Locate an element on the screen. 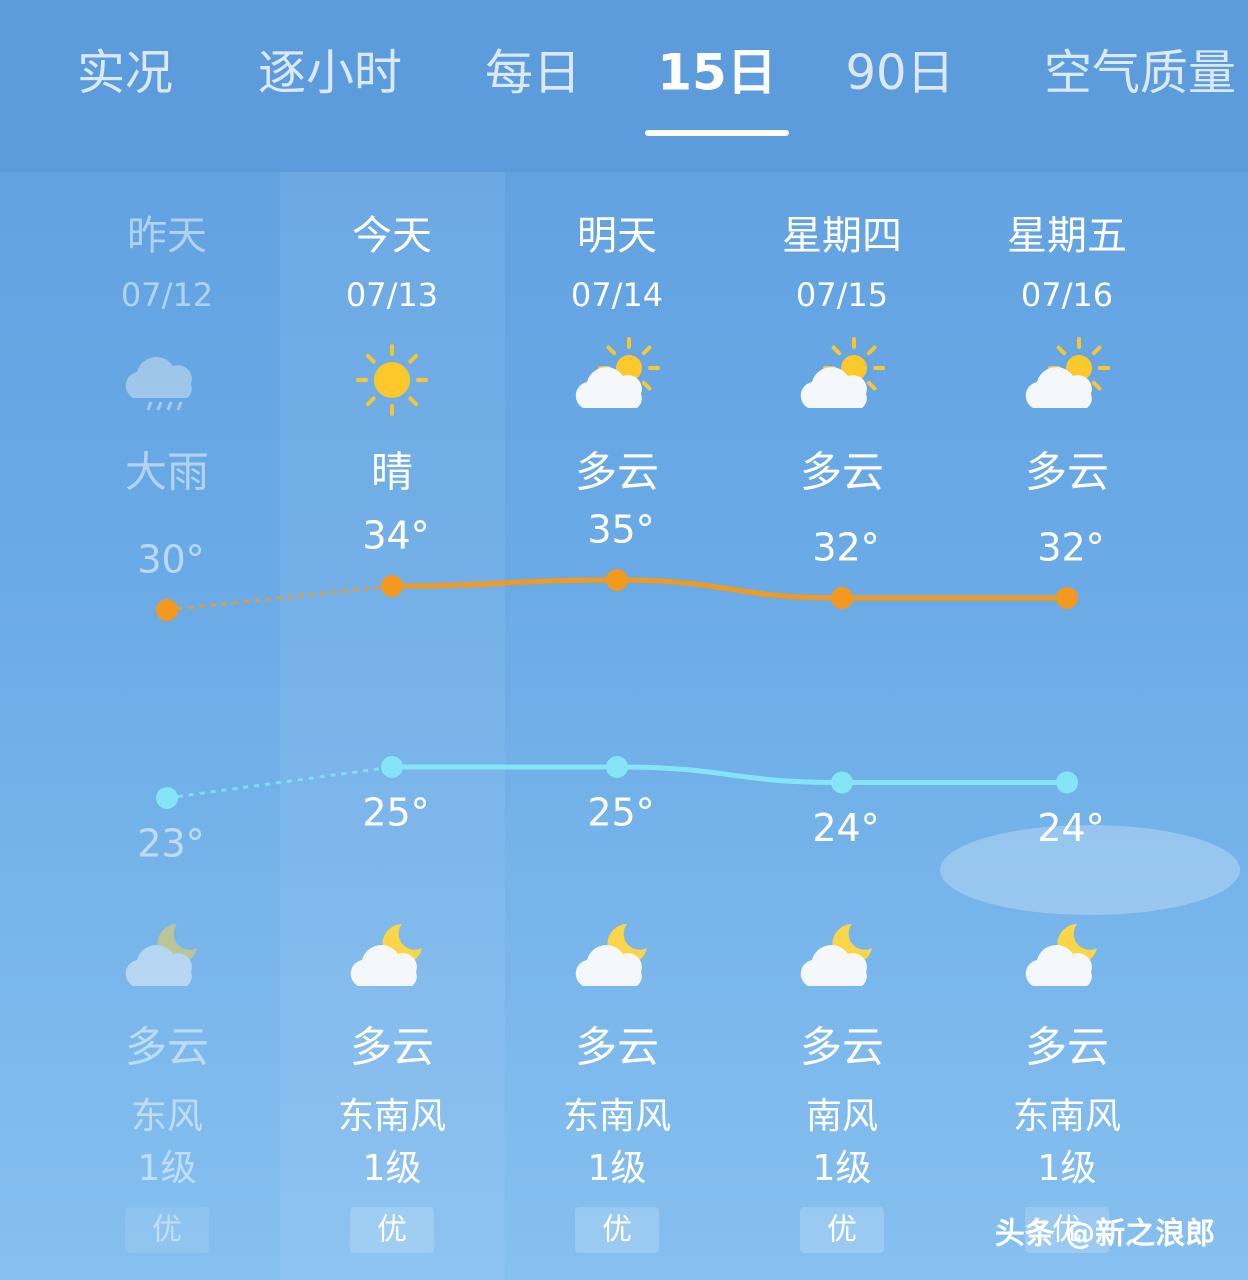 Image resolution: width=1248 pixels, height=1280 pixels. highs-label: 32° is located at coordinates (1070, 548).